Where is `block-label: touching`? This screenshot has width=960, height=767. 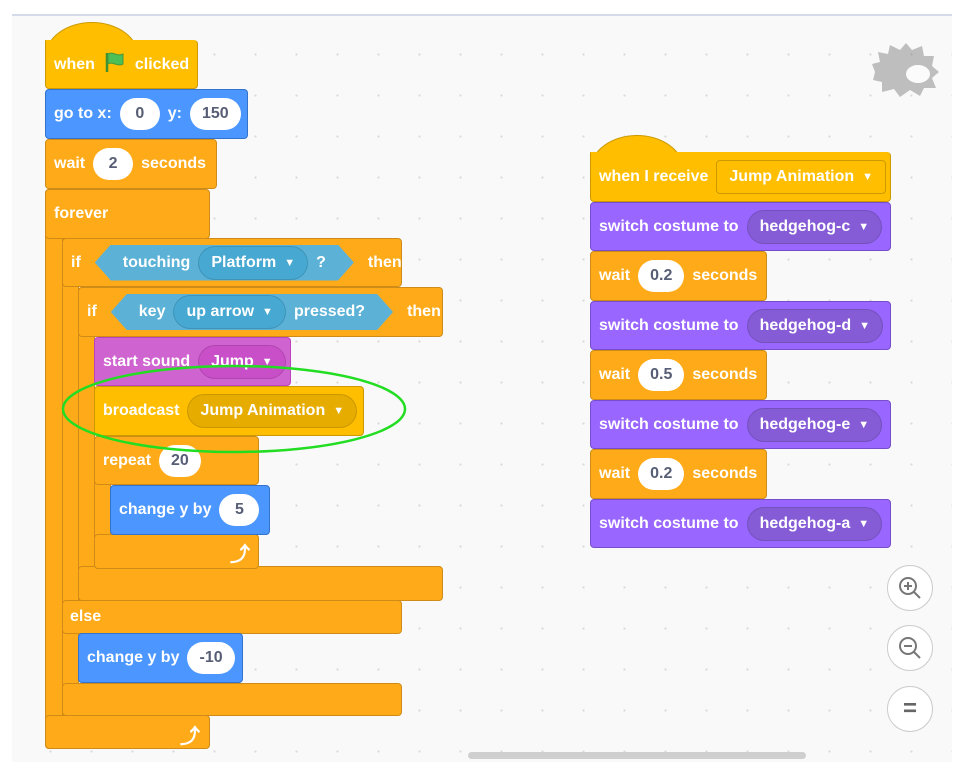 block-label: touching is located at coordinates (156, 262).